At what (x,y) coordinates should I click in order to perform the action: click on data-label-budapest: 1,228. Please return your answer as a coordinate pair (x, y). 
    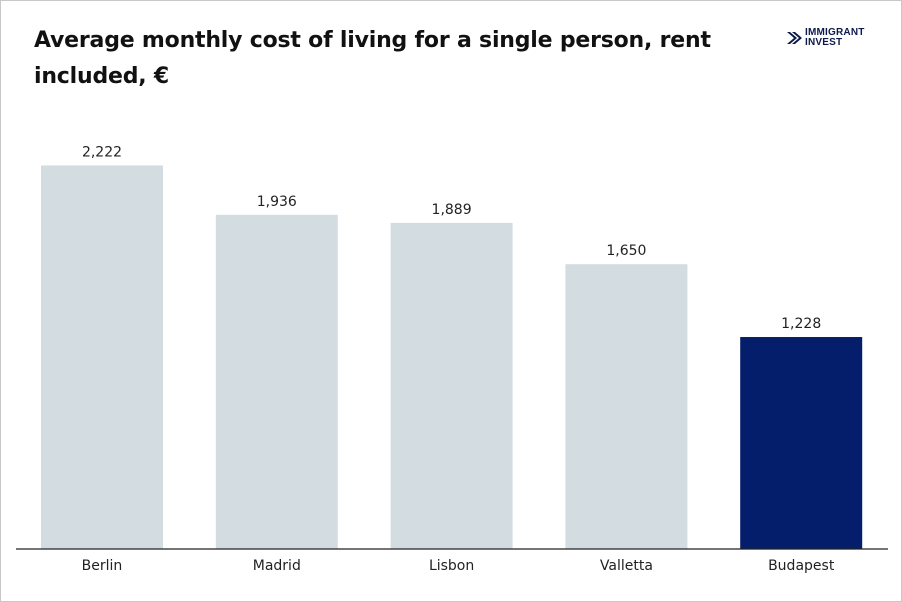
    Looking at the image, I should click on (801, 324).